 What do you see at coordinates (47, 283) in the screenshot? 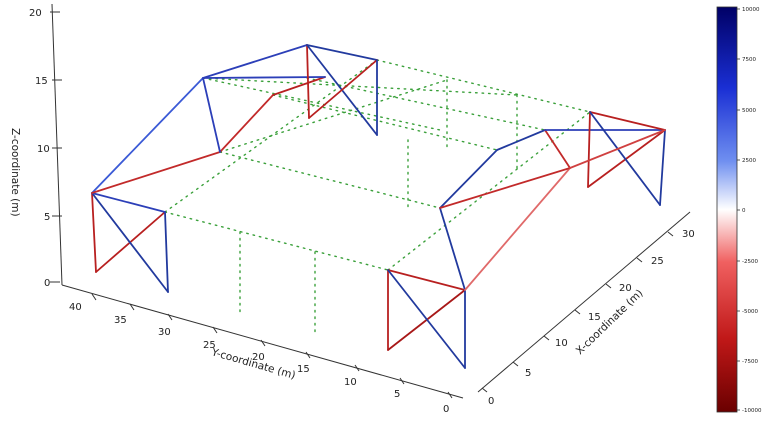
I see `z-tick-label: 0` at bounding box center [47, 283].